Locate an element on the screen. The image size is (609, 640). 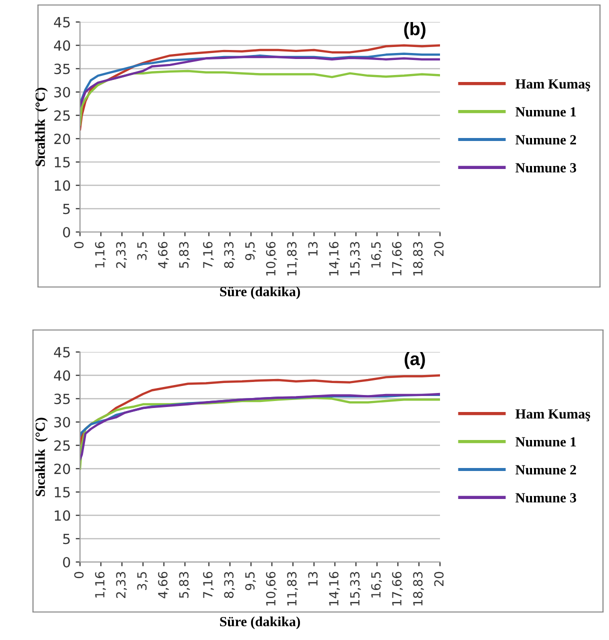
chart-title: (b) is located at coordinates (415, 30).